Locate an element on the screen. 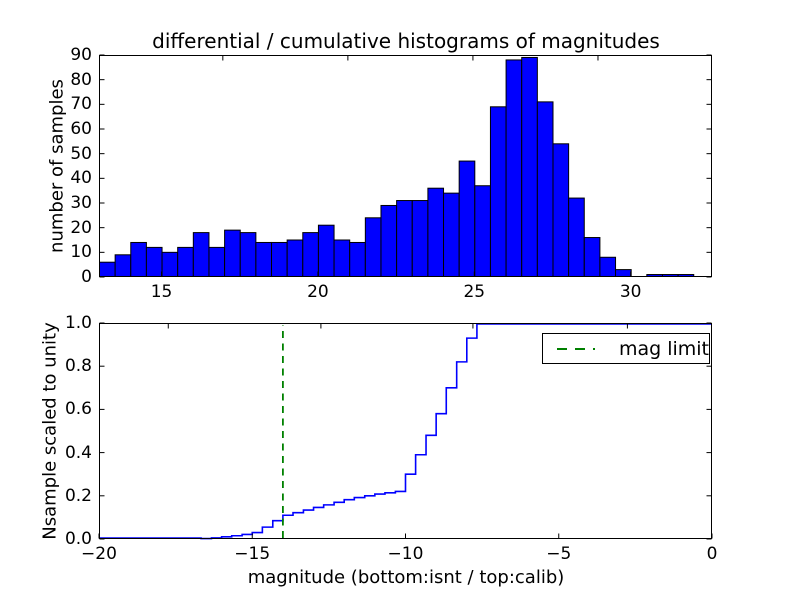  bottom-x-tick-label: −15 is located at coordinates (252, 554).